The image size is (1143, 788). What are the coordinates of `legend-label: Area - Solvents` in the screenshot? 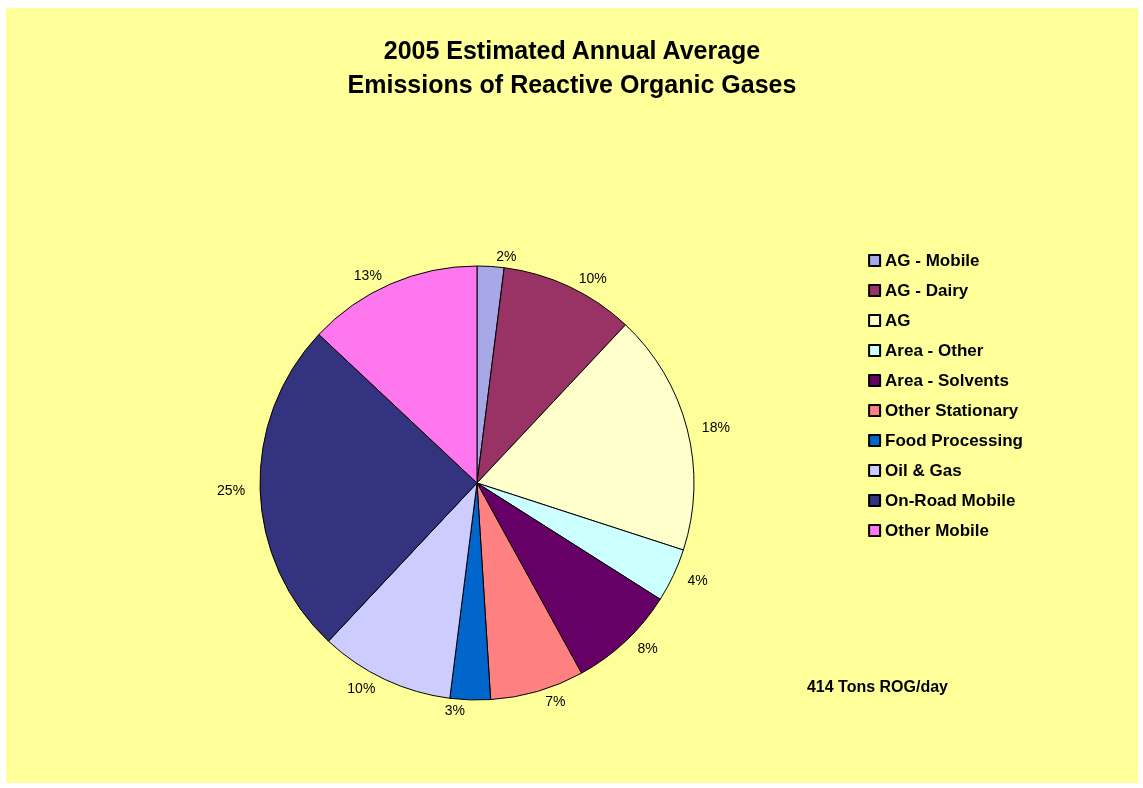 It's located at (947, 380).